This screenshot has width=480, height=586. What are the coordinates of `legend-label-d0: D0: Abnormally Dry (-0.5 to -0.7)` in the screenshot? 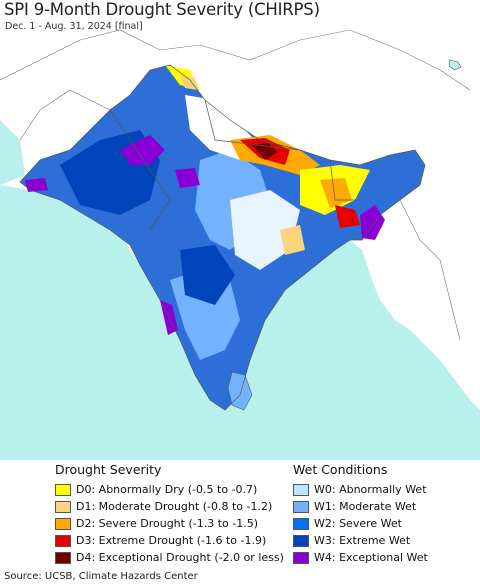 It's located at (167, 489).